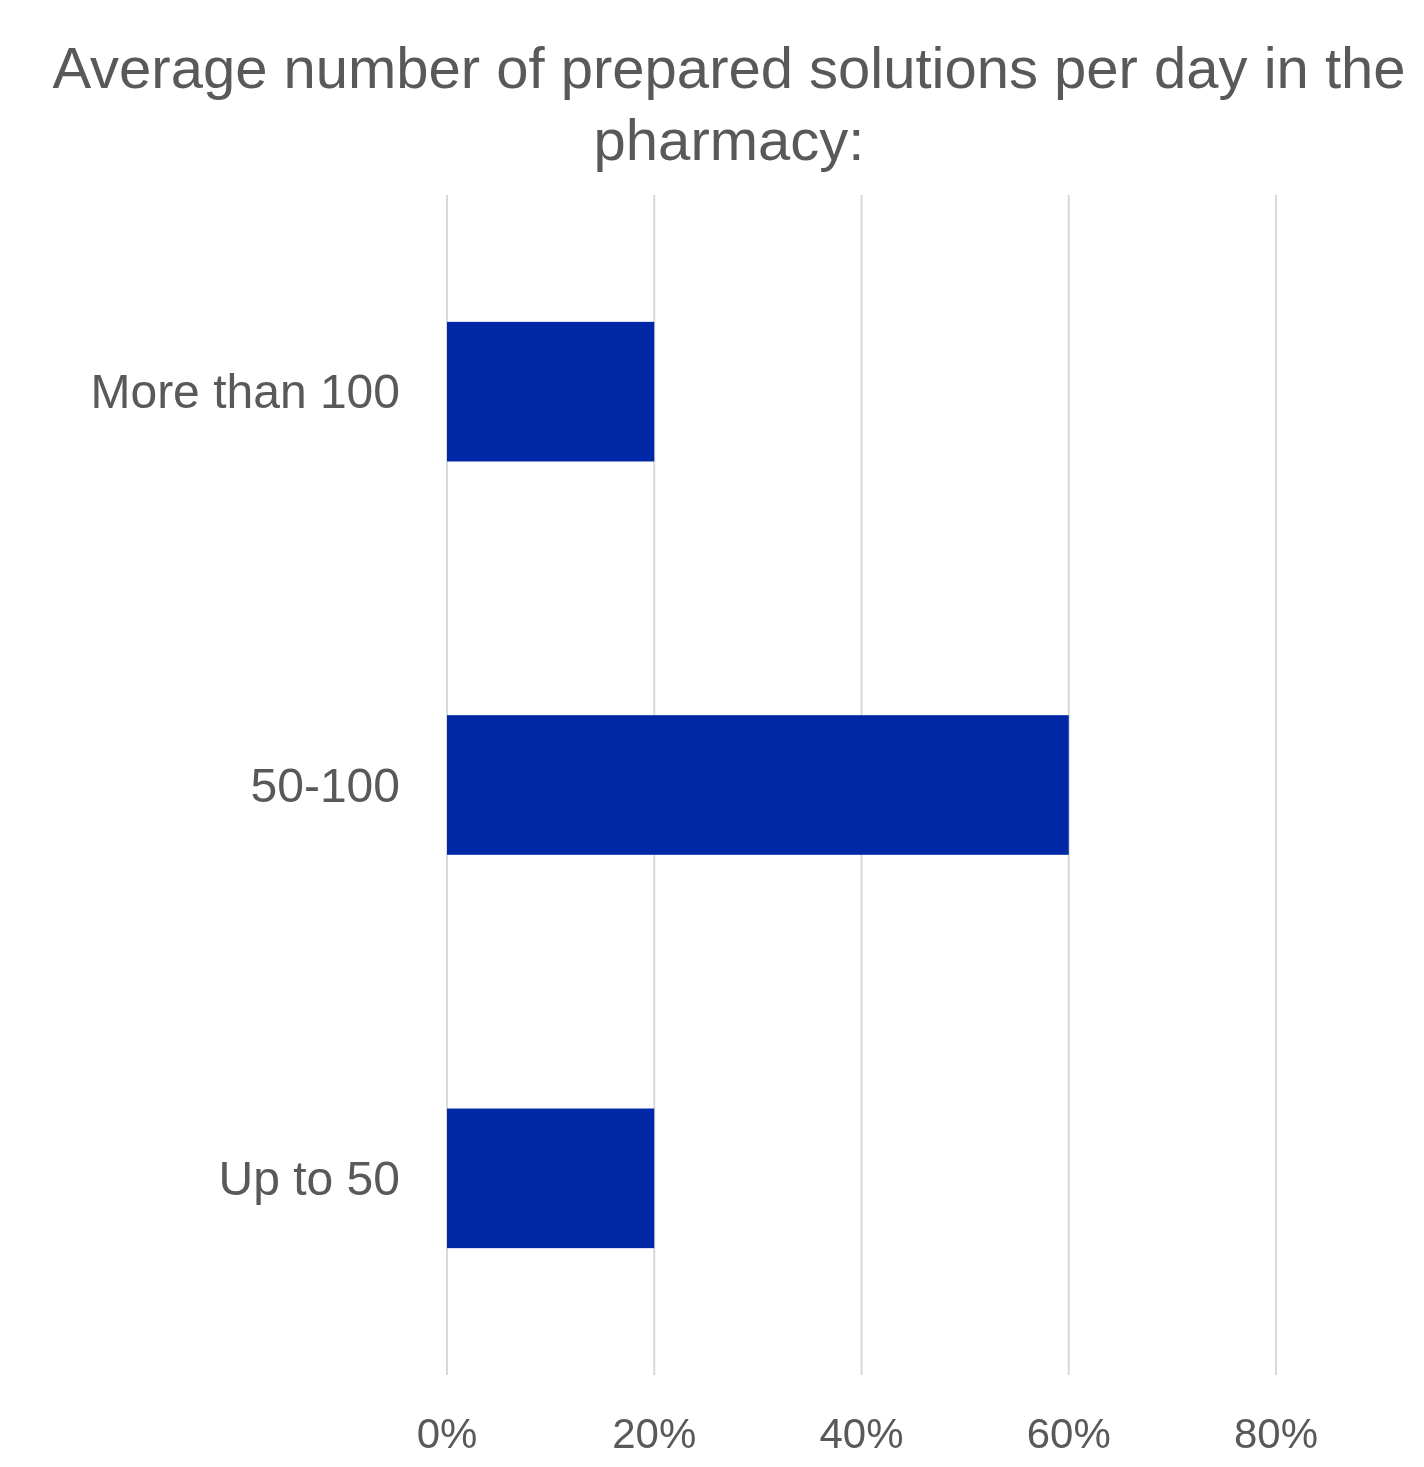 The height and width of the screenshot is (1467, 1424). Describe the element at coordinates (861, 1433) in the screenshot. I see `x-tick-label: 40%` at that location.